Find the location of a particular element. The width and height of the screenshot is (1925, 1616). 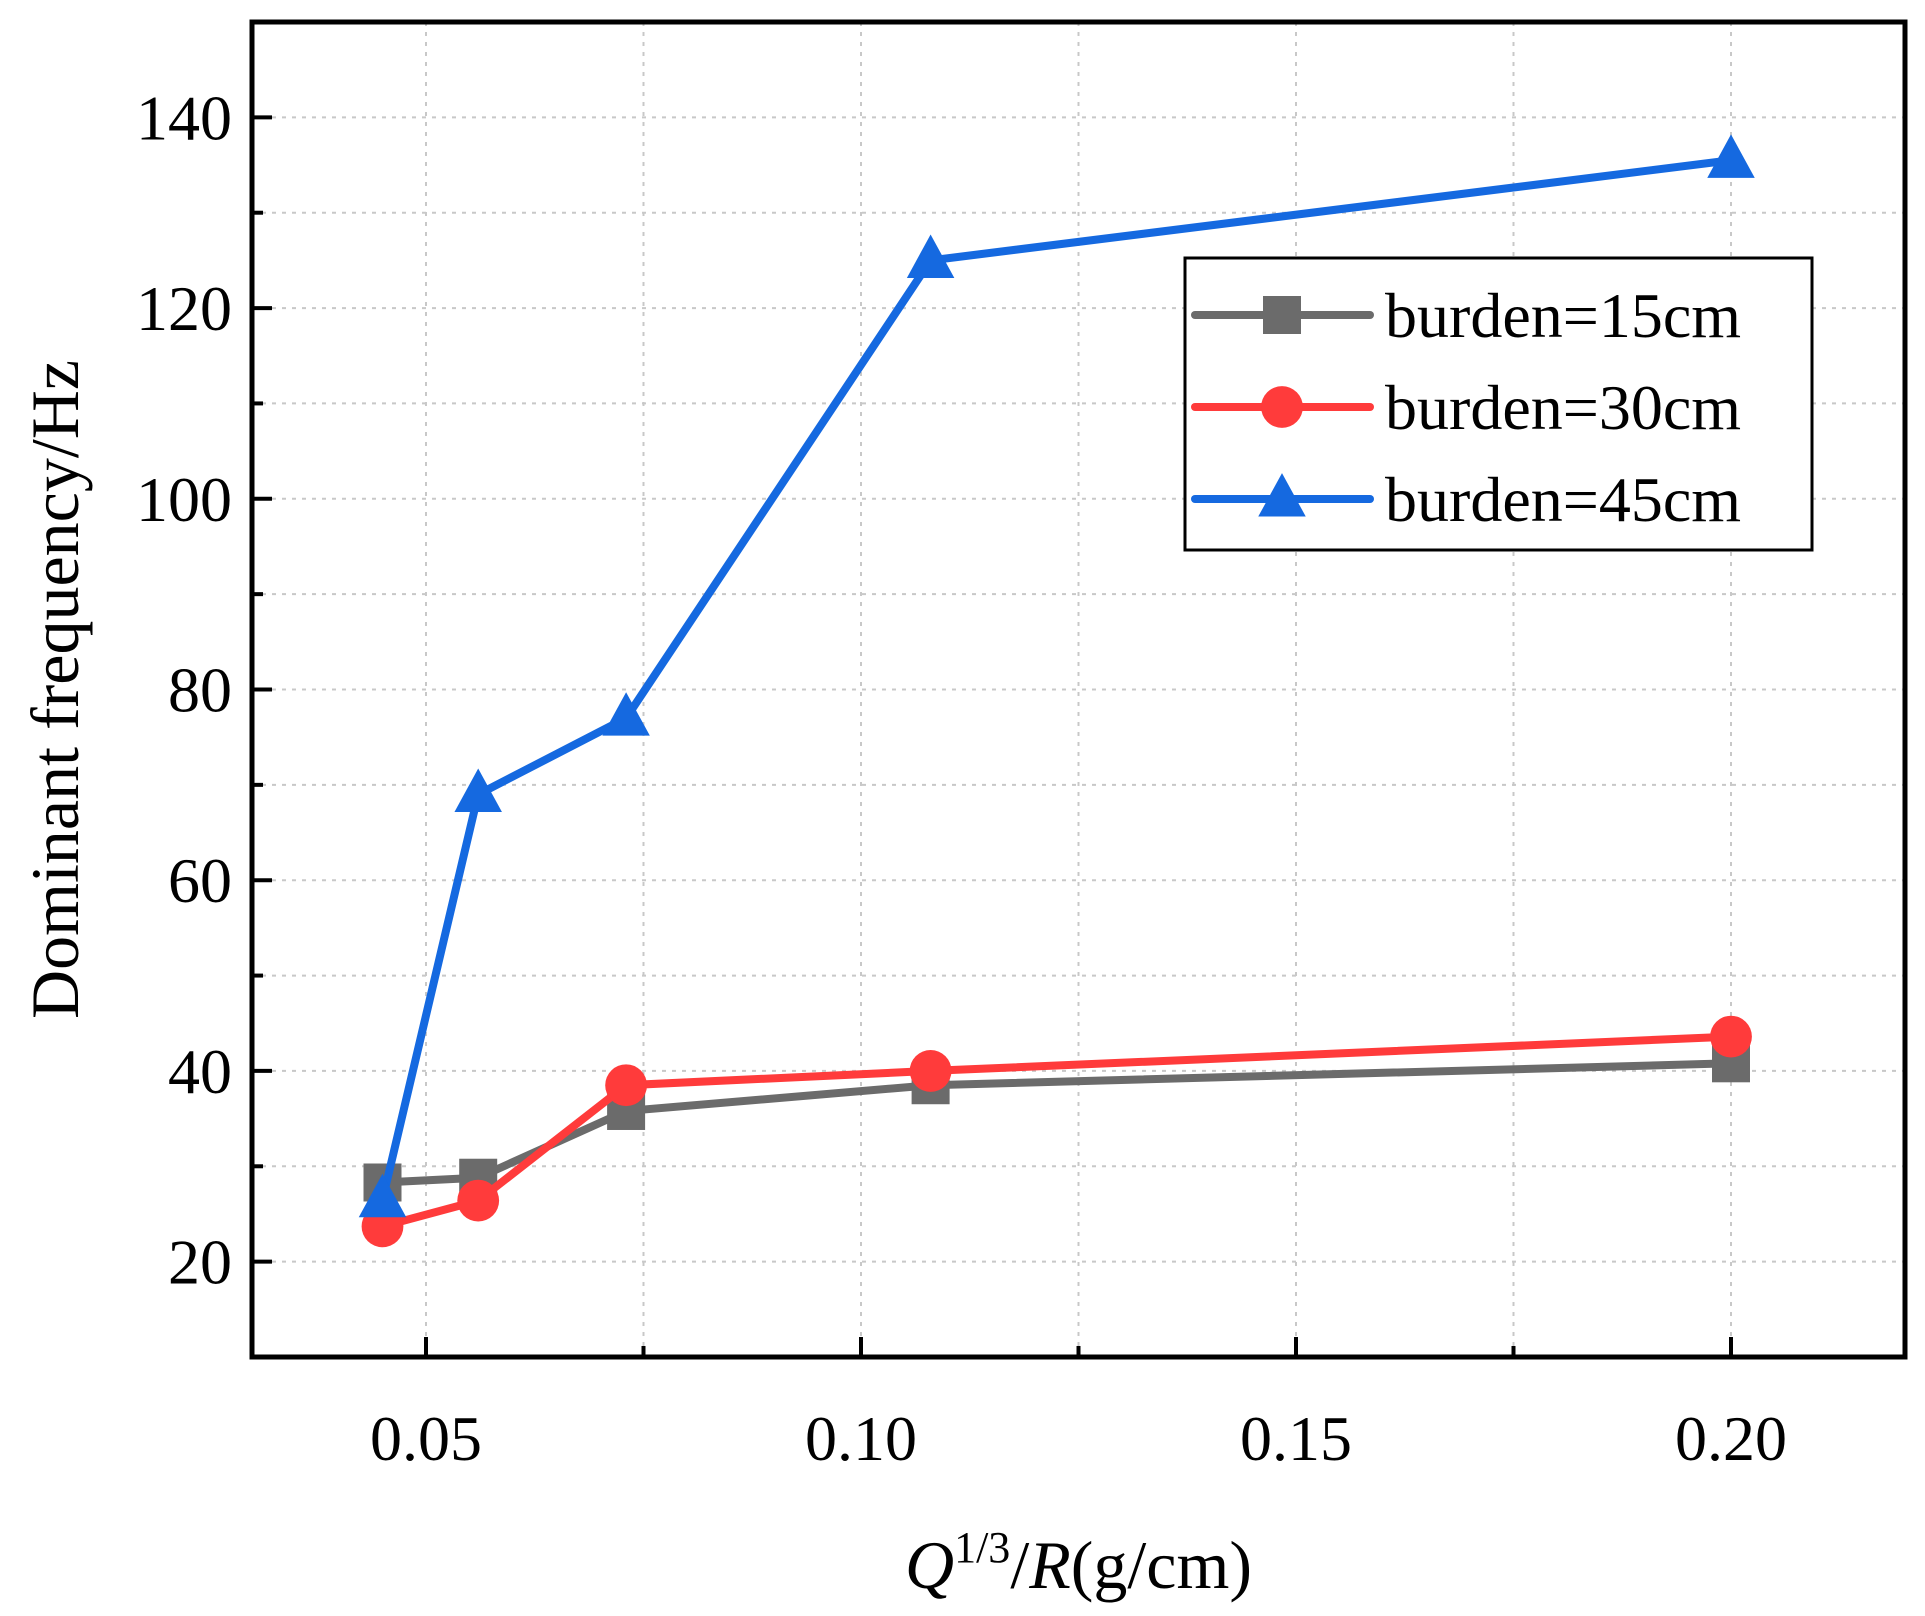

y-tick-label: 100 is located at coordinates (184, 499).